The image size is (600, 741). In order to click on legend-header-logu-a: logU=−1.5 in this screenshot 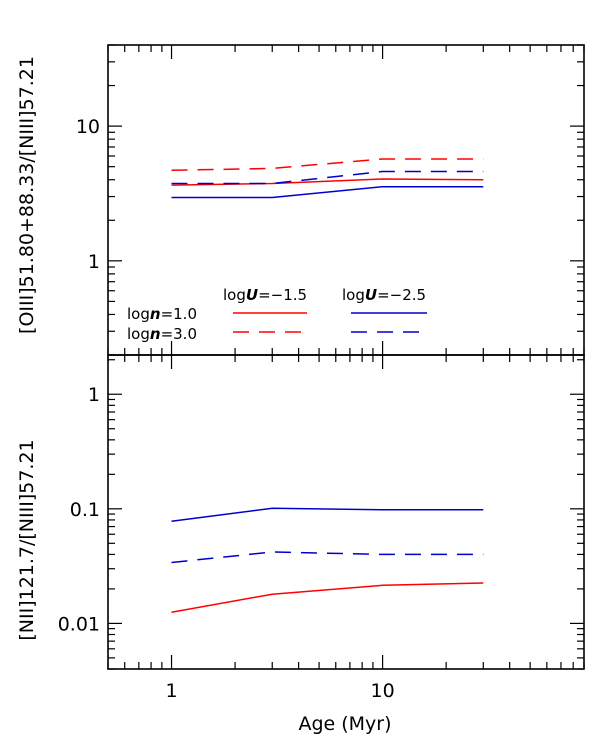, I will do `click(265, 295)`.